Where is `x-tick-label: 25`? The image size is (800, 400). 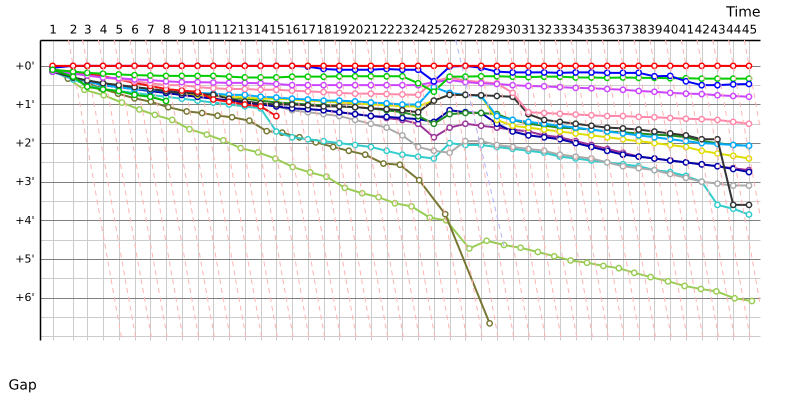 x-tick-label: 25 is located at coordinates (434, 29).